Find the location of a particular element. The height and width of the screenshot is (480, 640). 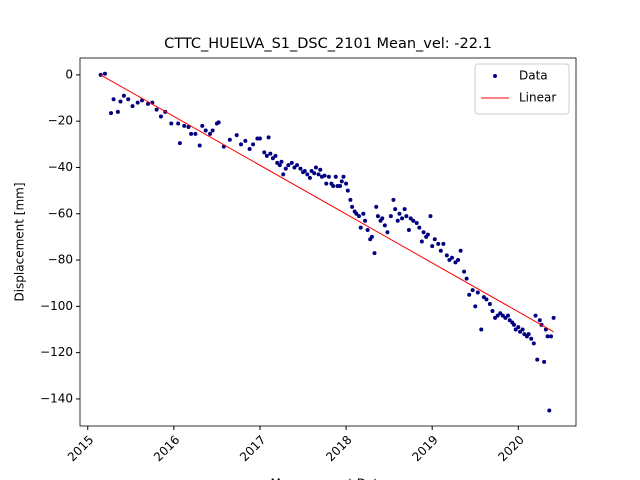

y-tick-label: −100 is located at coordinates (56, 306).